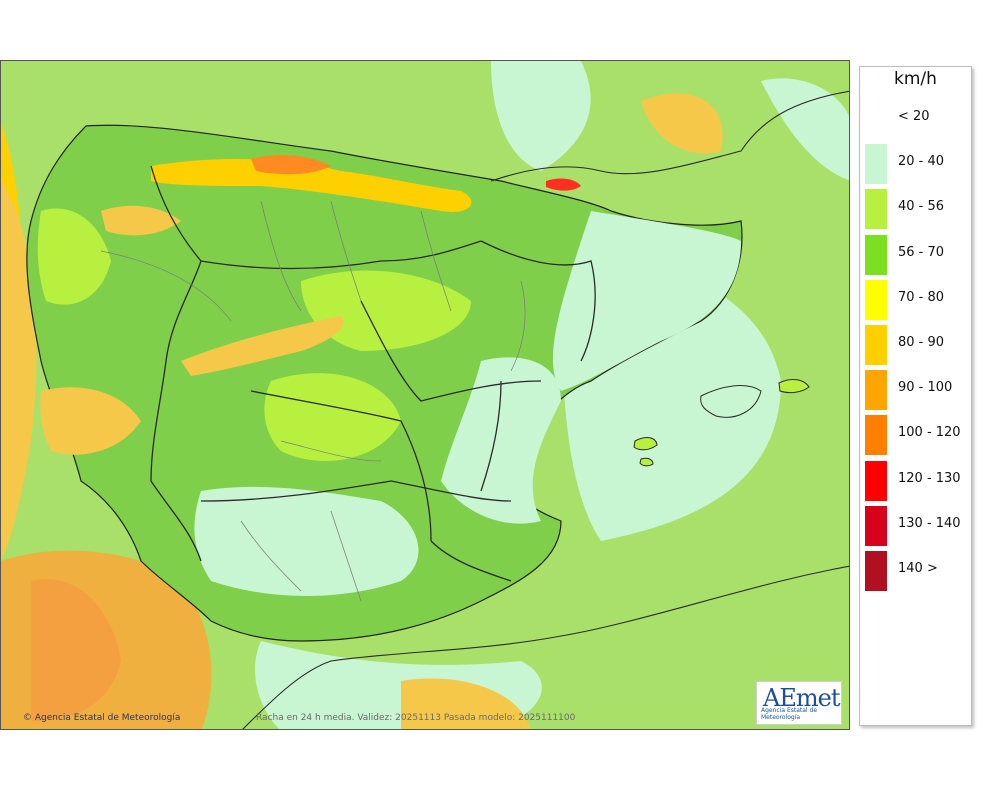  Describe the element at coordinates (176, 461) in the screenshot. I see `border-portugal-east` at that location.